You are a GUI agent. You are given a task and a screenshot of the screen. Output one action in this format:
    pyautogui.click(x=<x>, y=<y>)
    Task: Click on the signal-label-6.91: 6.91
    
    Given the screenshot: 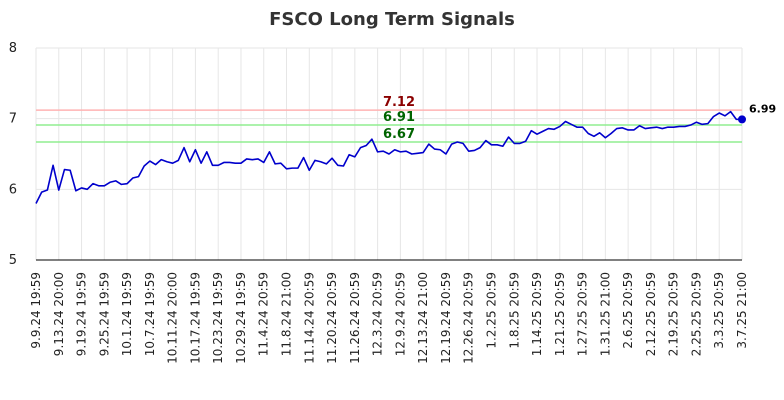 What is the action you would take?
    pyautogui.click(x=399, y=117)
    